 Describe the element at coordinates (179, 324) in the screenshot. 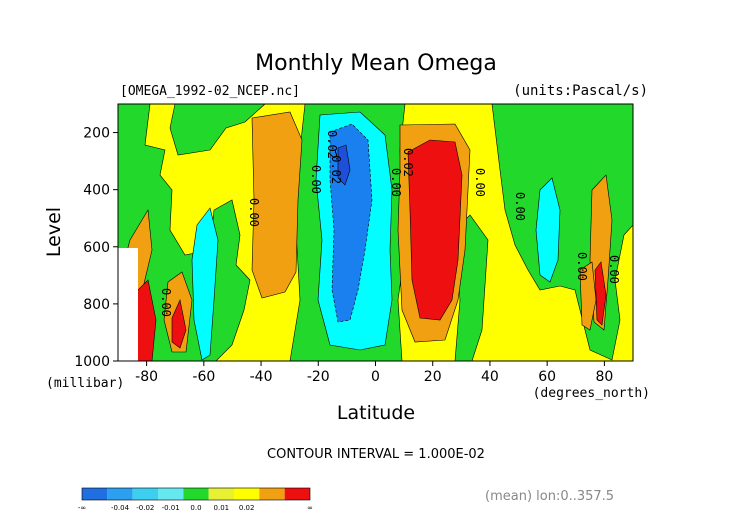

I see `contour-region-red-southmid` at that location.